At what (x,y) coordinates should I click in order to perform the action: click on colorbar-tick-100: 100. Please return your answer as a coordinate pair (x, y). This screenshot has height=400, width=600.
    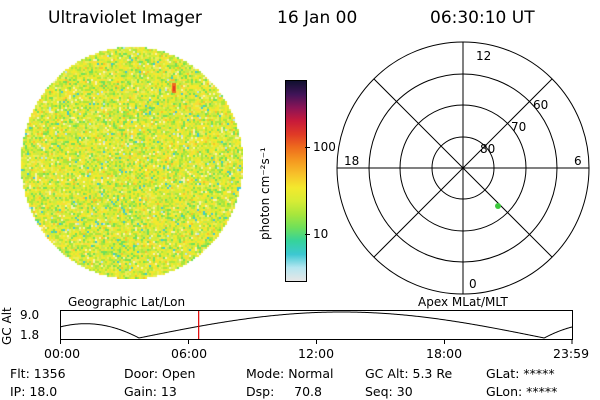
    Looking at the image, I should click on (324, 147).